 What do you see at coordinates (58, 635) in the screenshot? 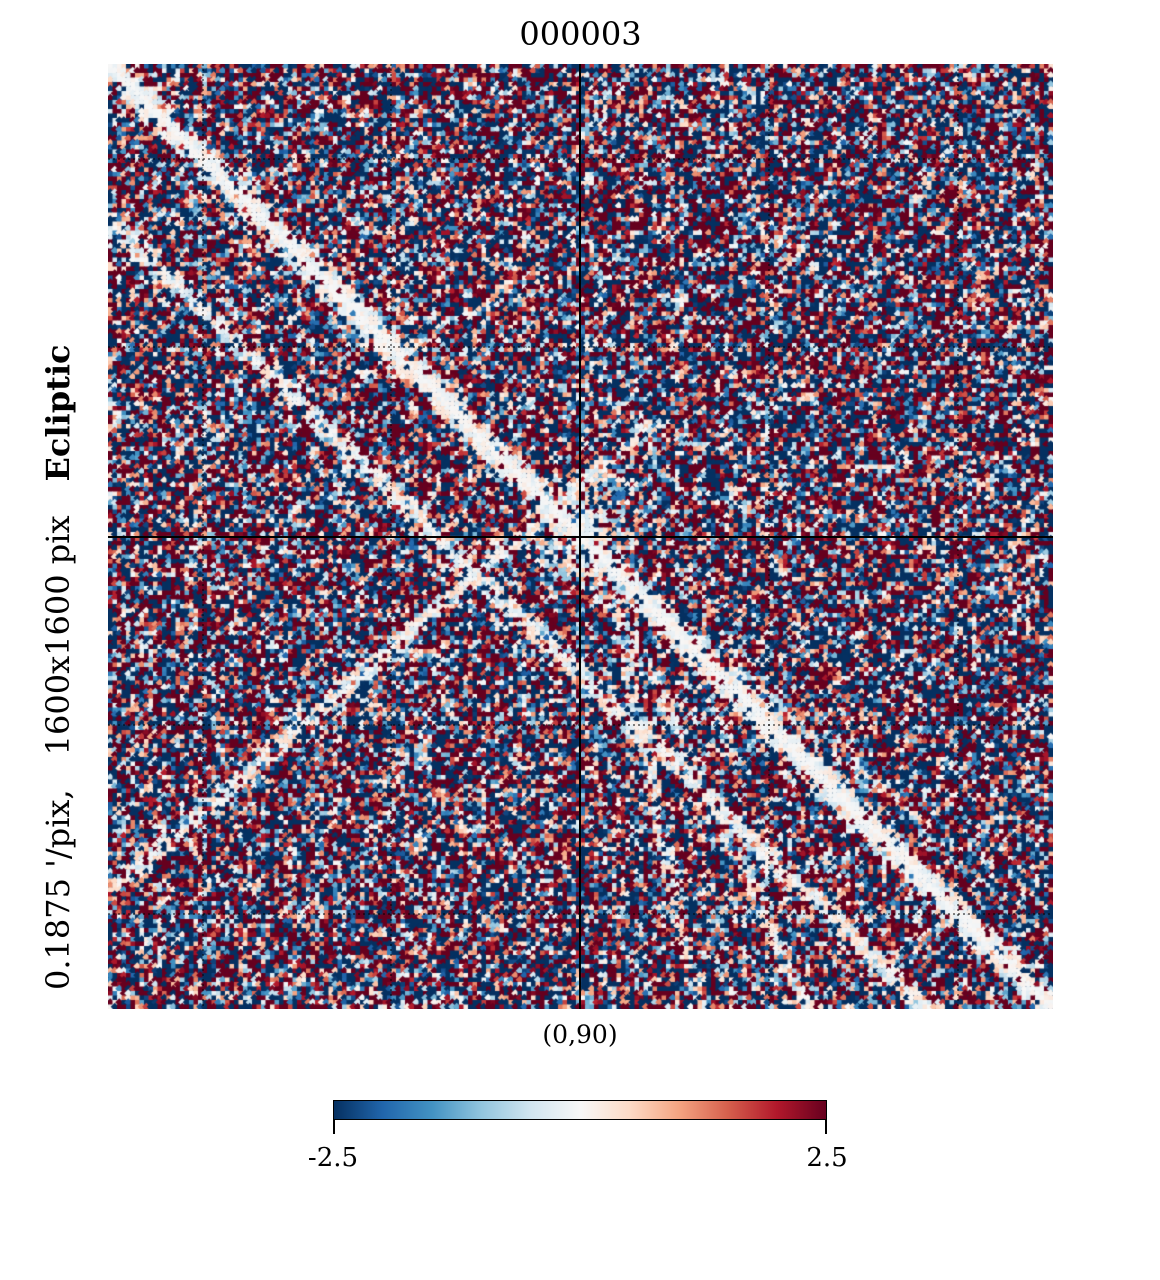
I see `image-size-label: 1600x1600 pix` at bounding box center [58, 635].